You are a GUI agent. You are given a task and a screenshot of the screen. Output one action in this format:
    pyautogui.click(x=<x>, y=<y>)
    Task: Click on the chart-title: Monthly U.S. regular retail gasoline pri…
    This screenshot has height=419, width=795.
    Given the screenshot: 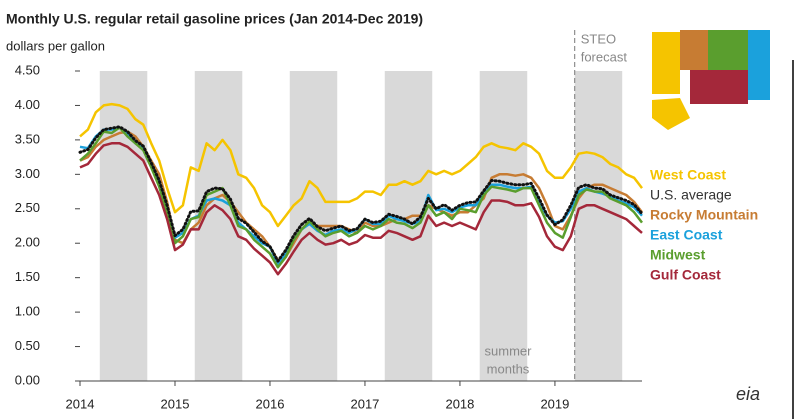 What is the action you would take?
    pyautogui.click(x=214, y=19)
    